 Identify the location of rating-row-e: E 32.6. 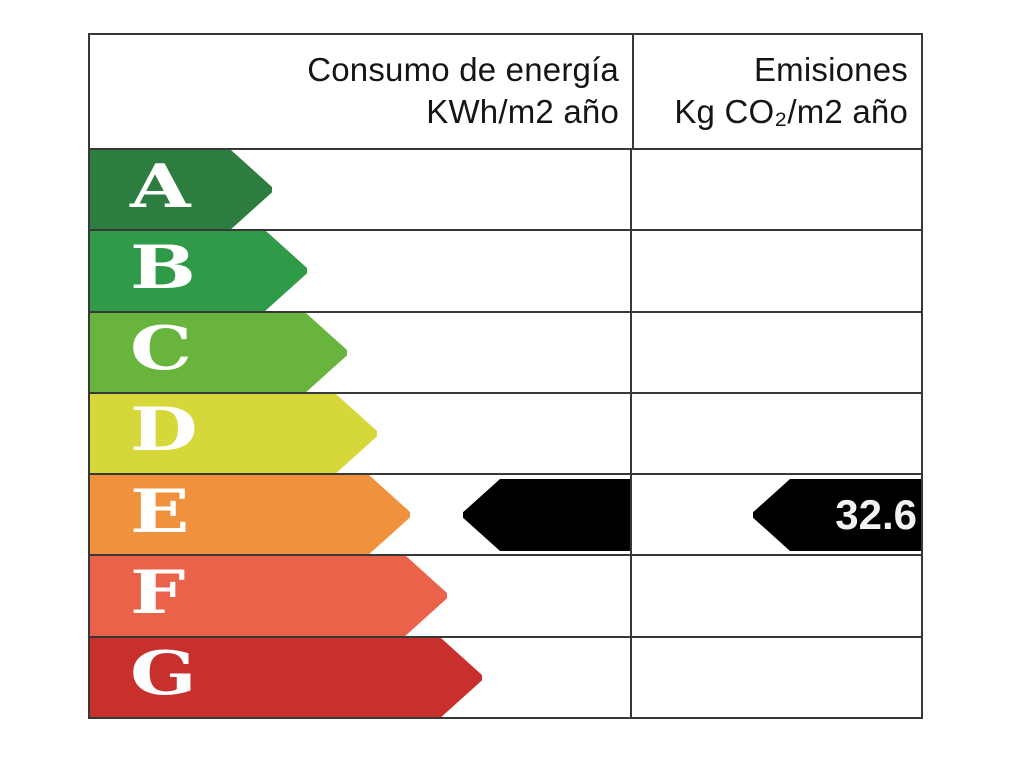
(505, 514).